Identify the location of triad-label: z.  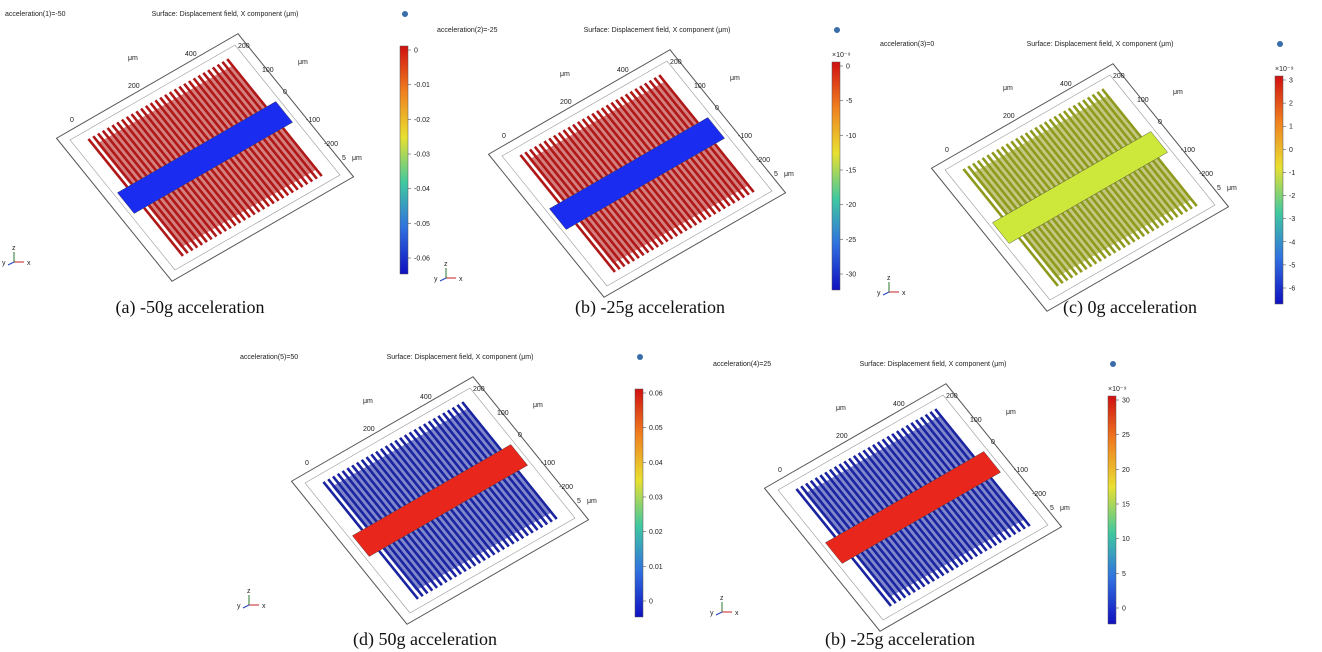
(446, 264).